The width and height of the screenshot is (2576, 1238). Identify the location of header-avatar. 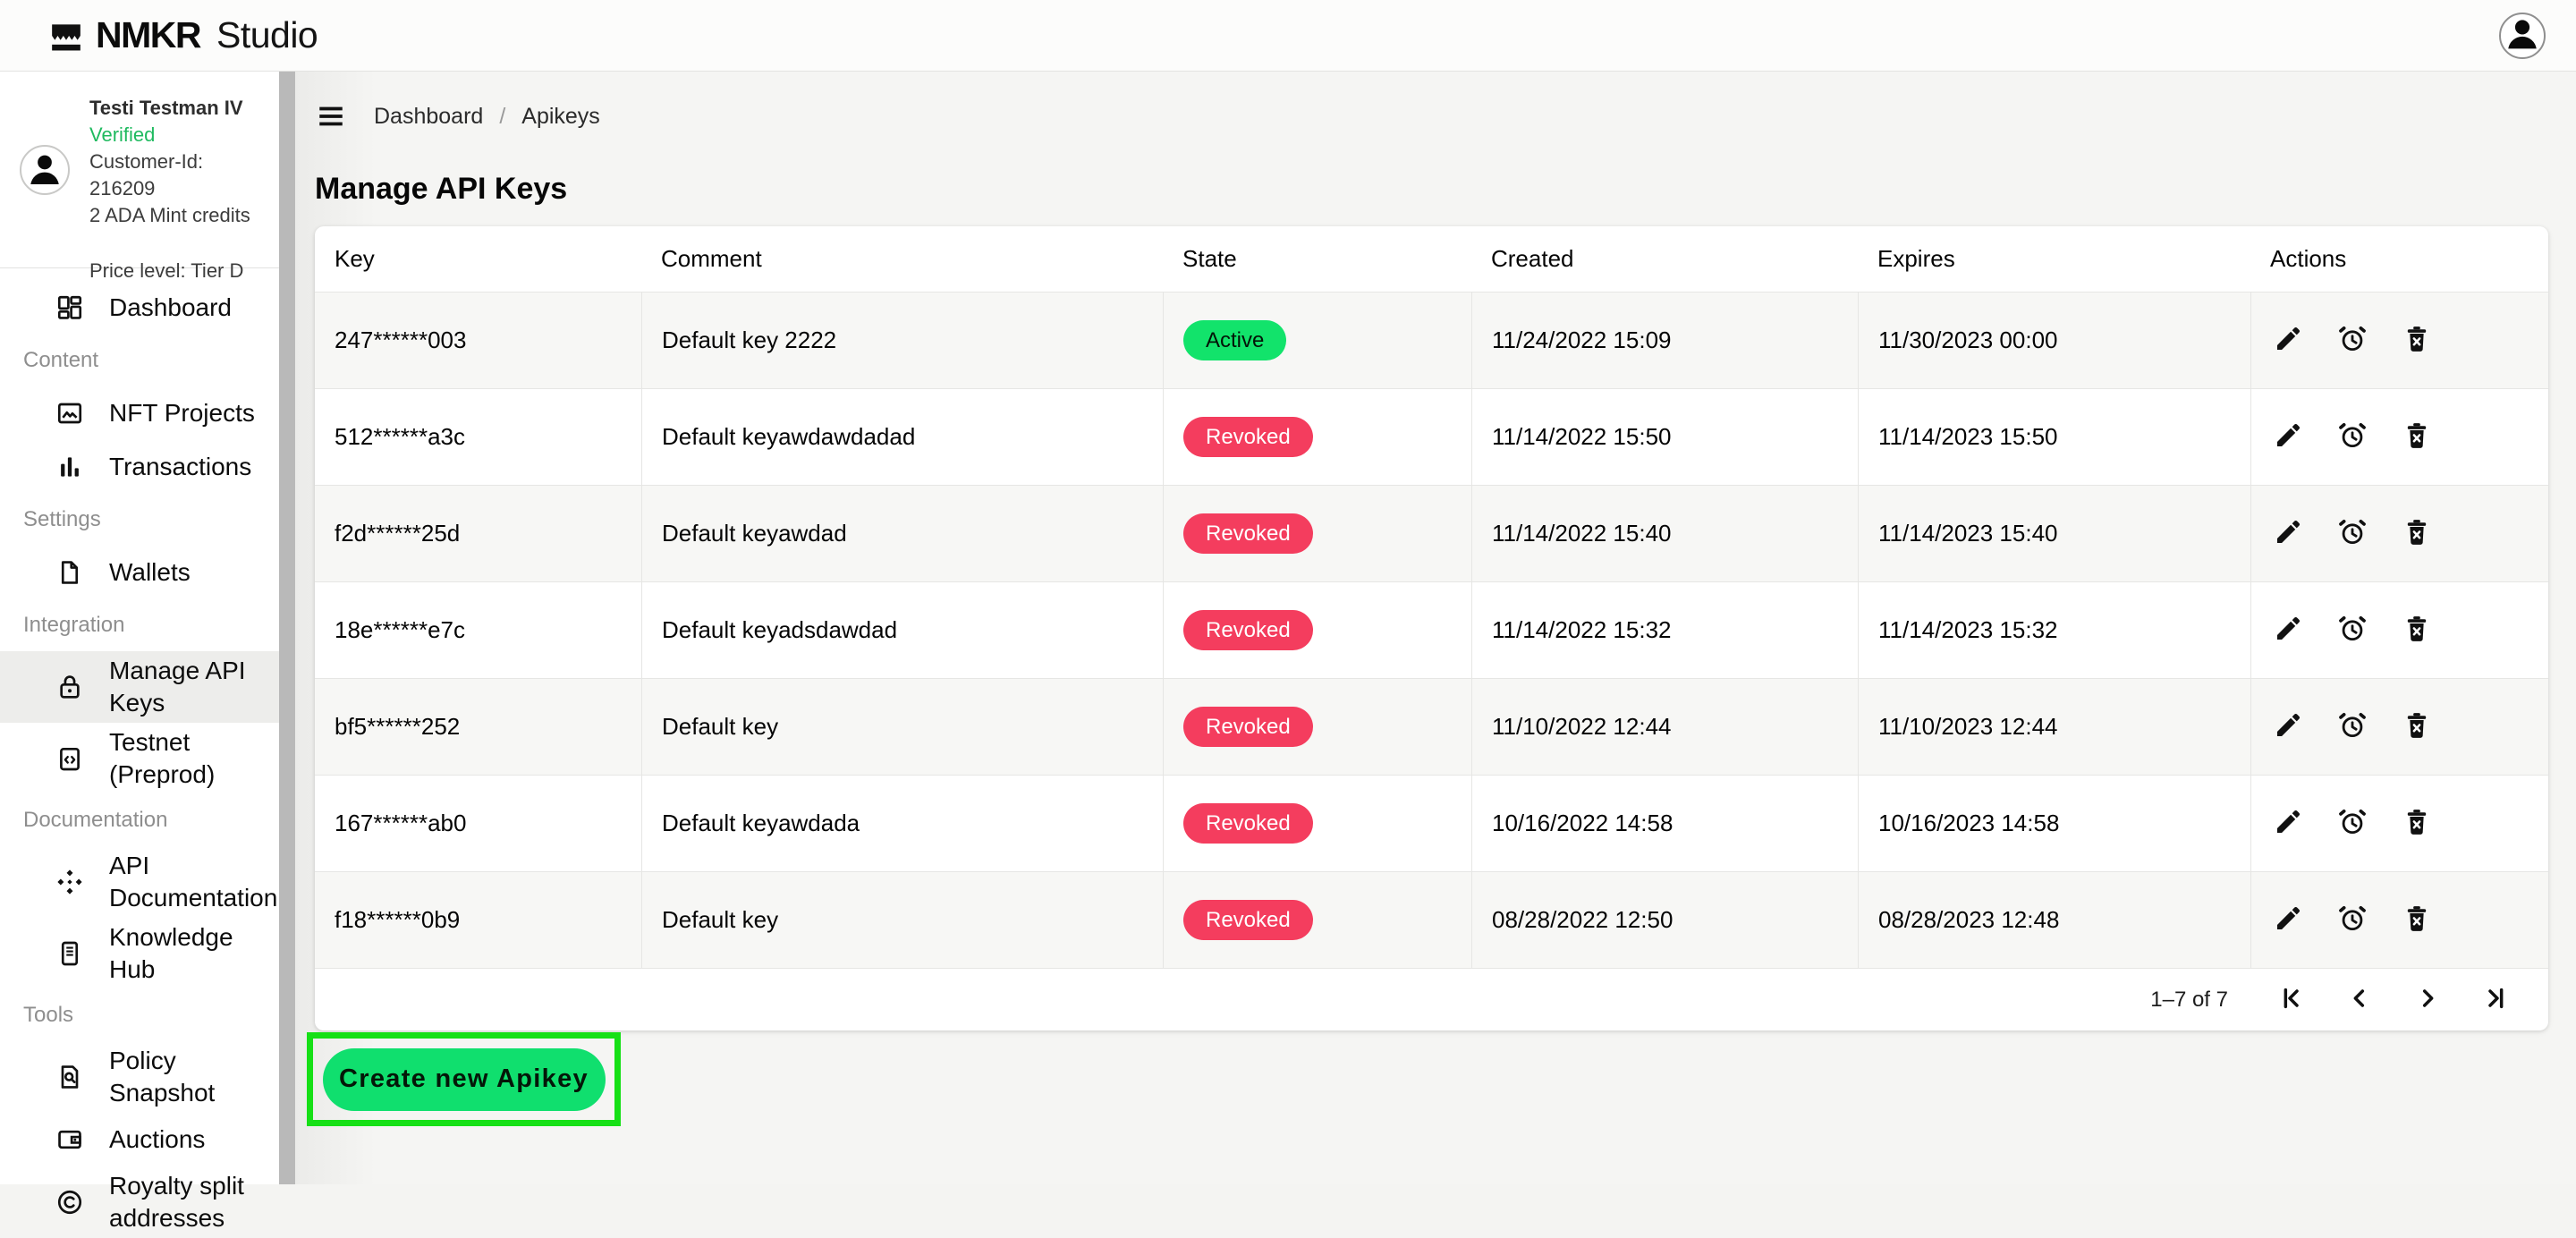
(2522, 35).